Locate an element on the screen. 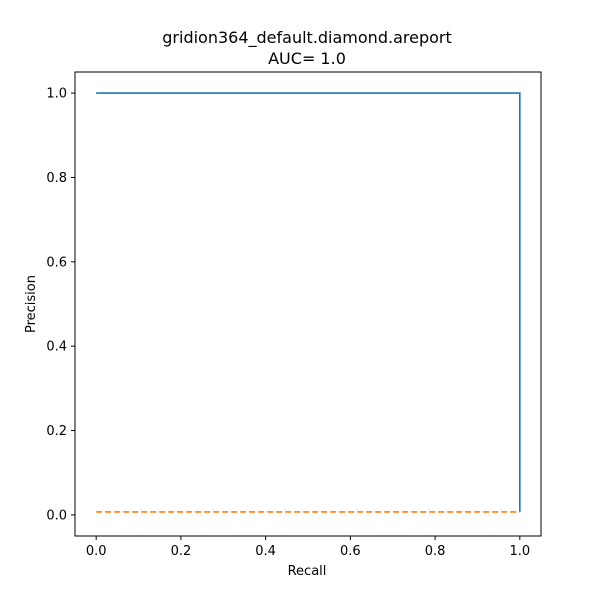  y-axis-ticks: 0.0 0.2 0.4 0.6 0.8 1.0 is located at coordinates (60, 305).